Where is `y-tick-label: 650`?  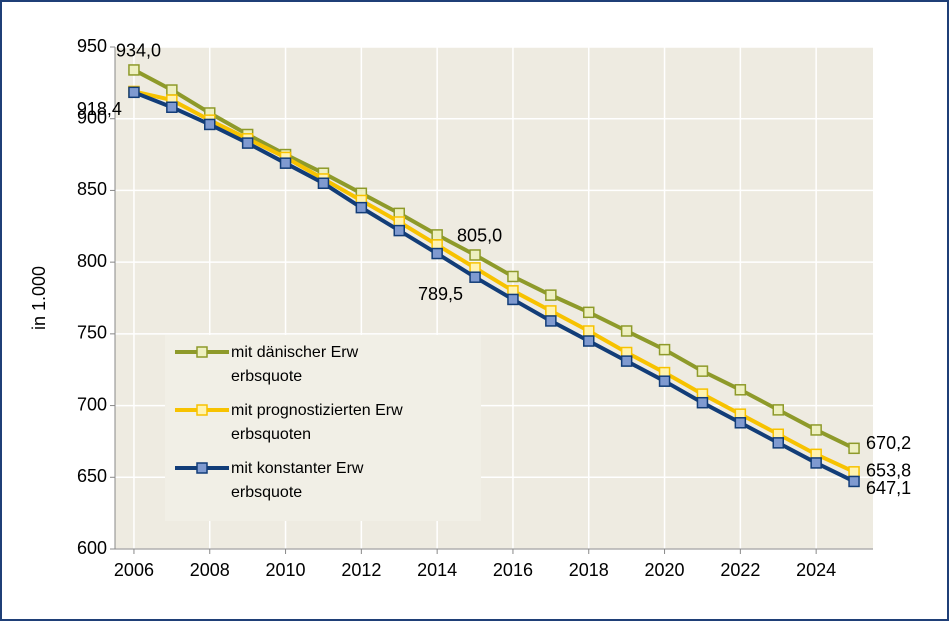
y-tick-label: 650 is located at coordinates (92, 476).